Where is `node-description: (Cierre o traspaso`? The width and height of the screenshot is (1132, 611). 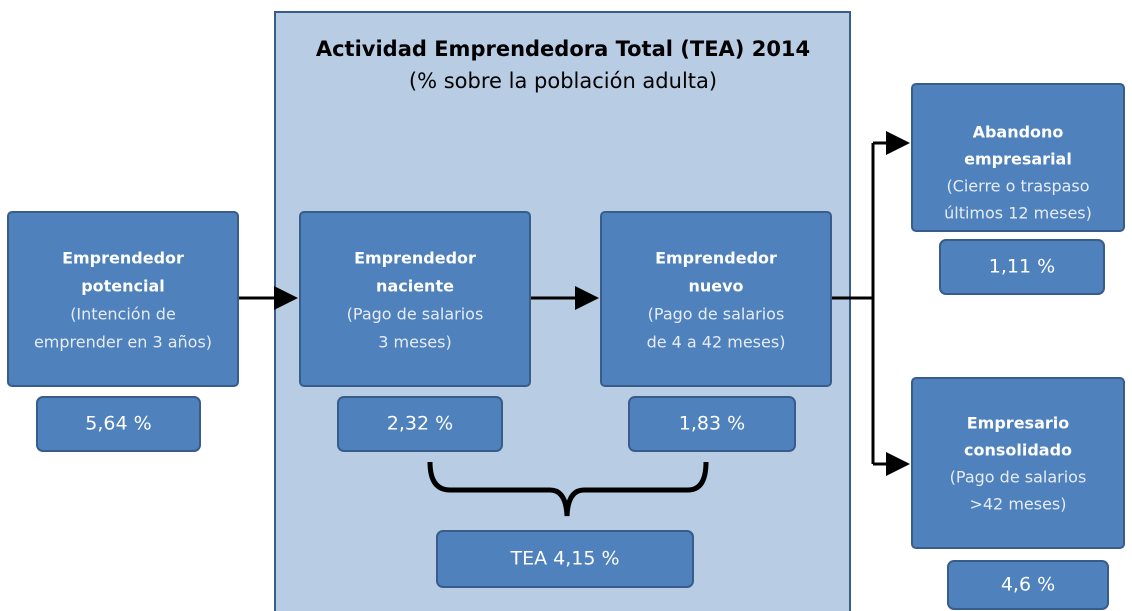
node-description: (Cierre o traspaso is located at coordinates (1017, 186).